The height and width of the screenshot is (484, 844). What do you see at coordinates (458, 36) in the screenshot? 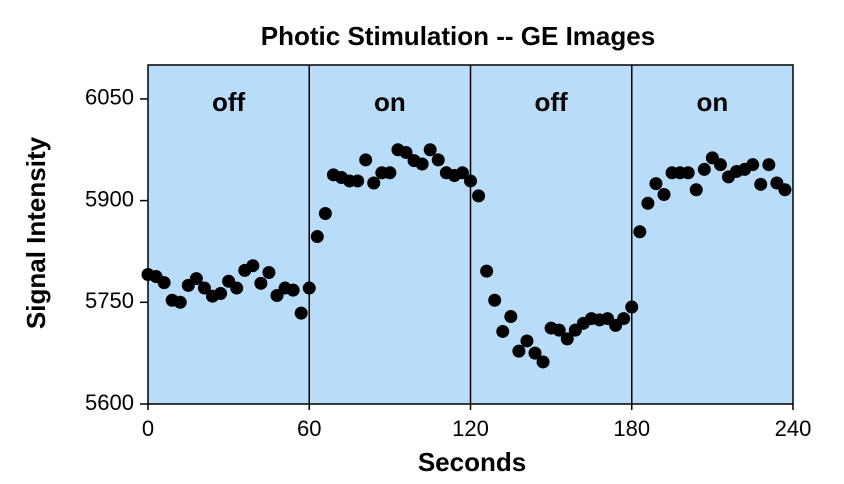
I see `chart-title: Photic Stimulation -- GE Images` at bounding box center [458, 36].